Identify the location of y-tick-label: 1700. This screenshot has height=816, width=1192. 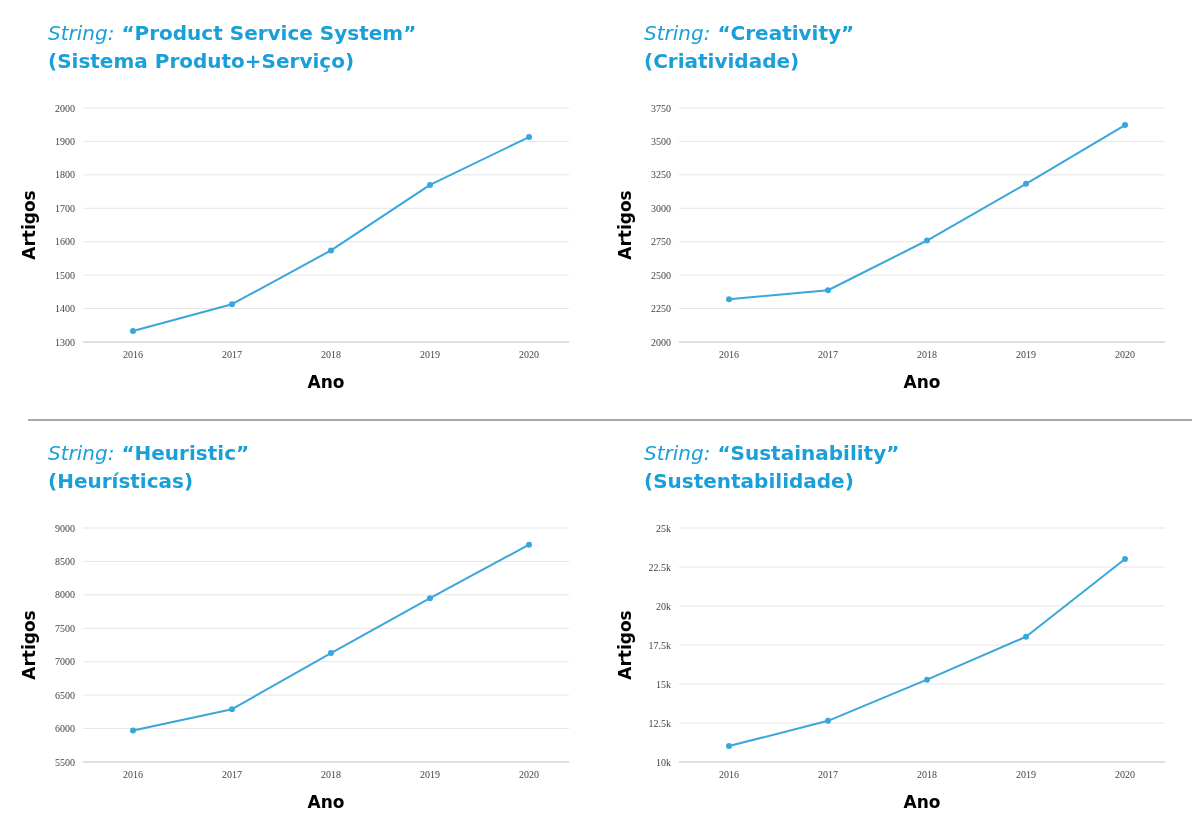
(65, 208).